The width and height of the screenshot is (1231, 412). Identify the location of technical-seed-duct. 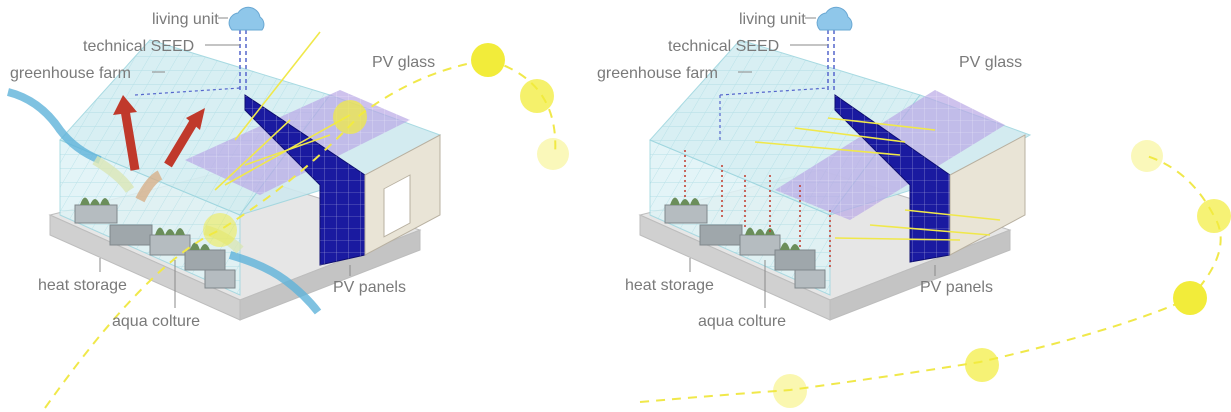
(774, 91).